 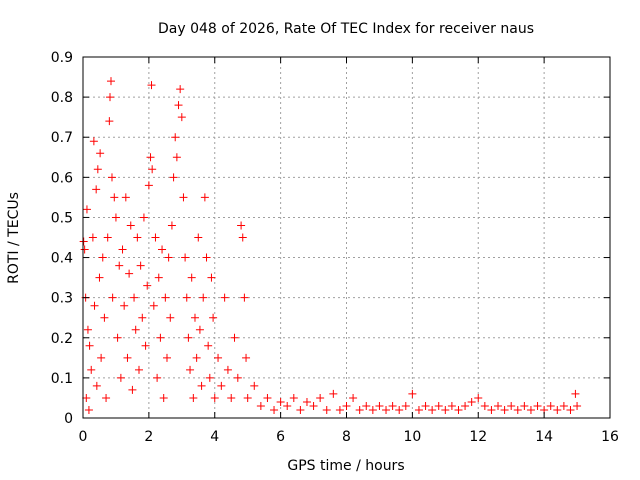 I want to click on x-tick-label: 16, so click(x=610, y=437).